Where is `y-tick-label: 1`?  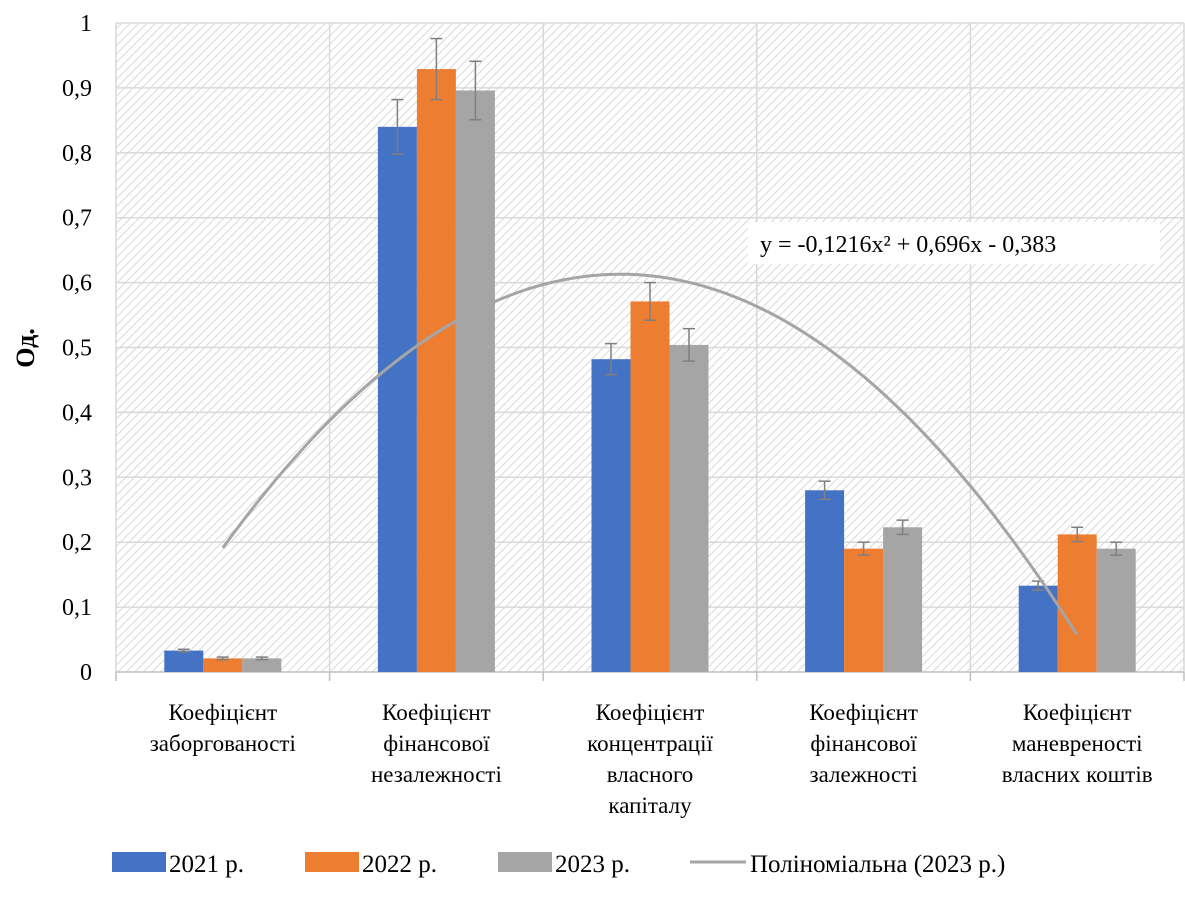
y-tick-label: 1 is located at coordinates (86, 24).